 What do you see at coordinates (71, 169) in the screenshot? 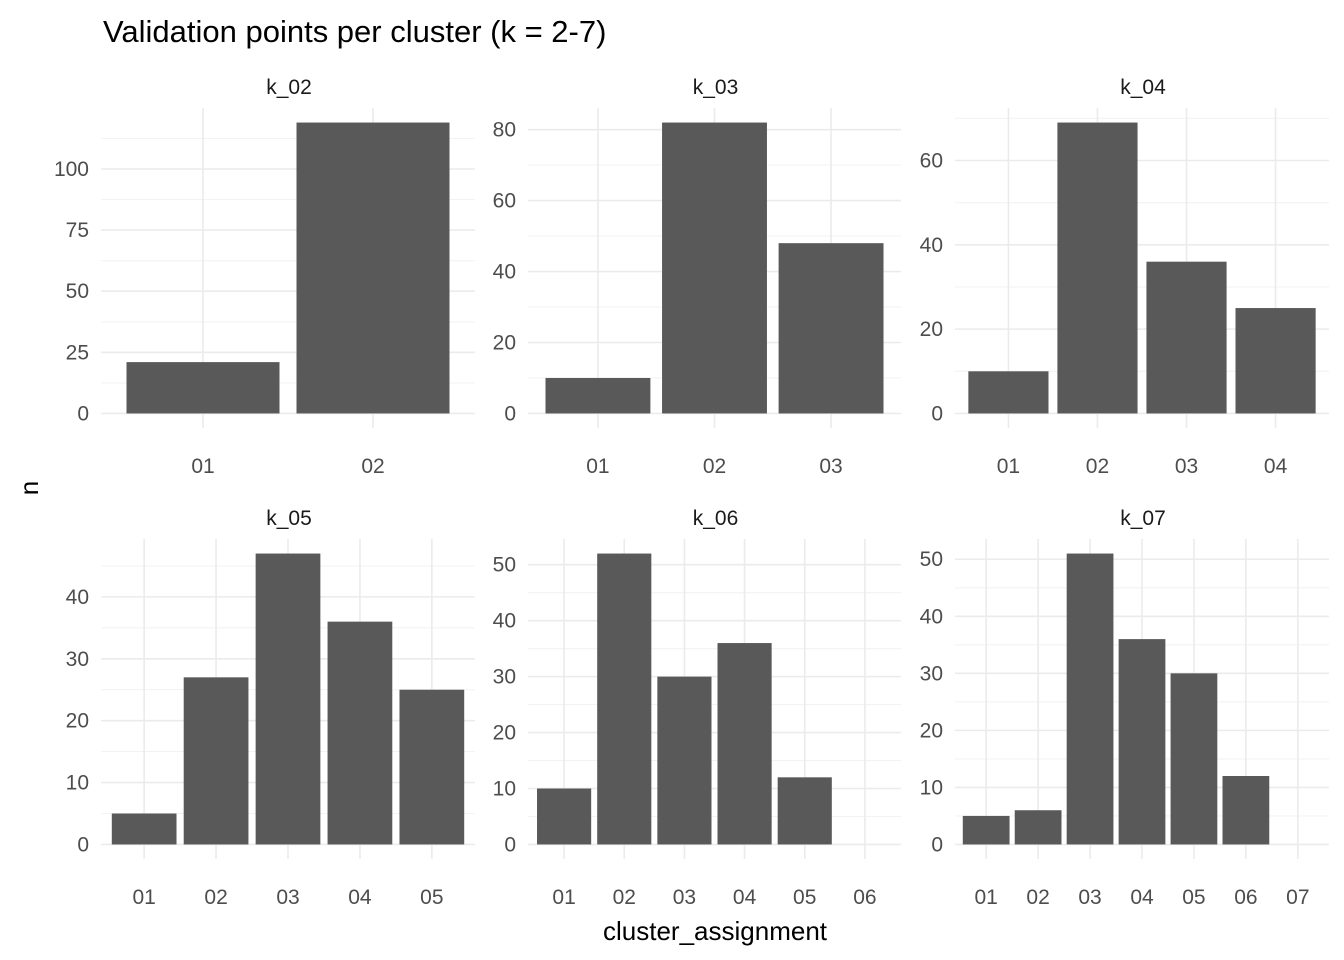
I see `y-tick-label: 100` at bounding box center [71, 169].